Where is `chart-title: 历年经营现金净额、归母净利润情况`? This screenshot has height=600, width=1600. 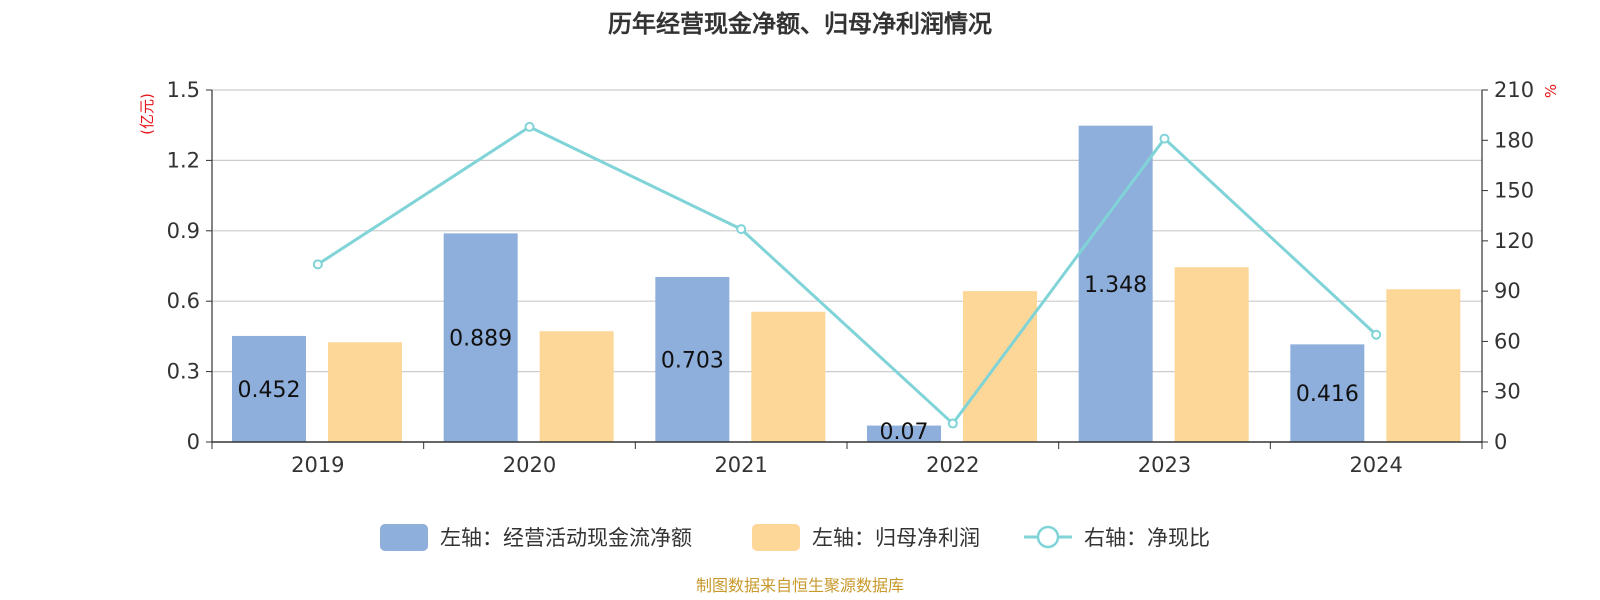 chart-title: 历年经营现金净额、归母净利润情况 is located at coordinates (800, 24).